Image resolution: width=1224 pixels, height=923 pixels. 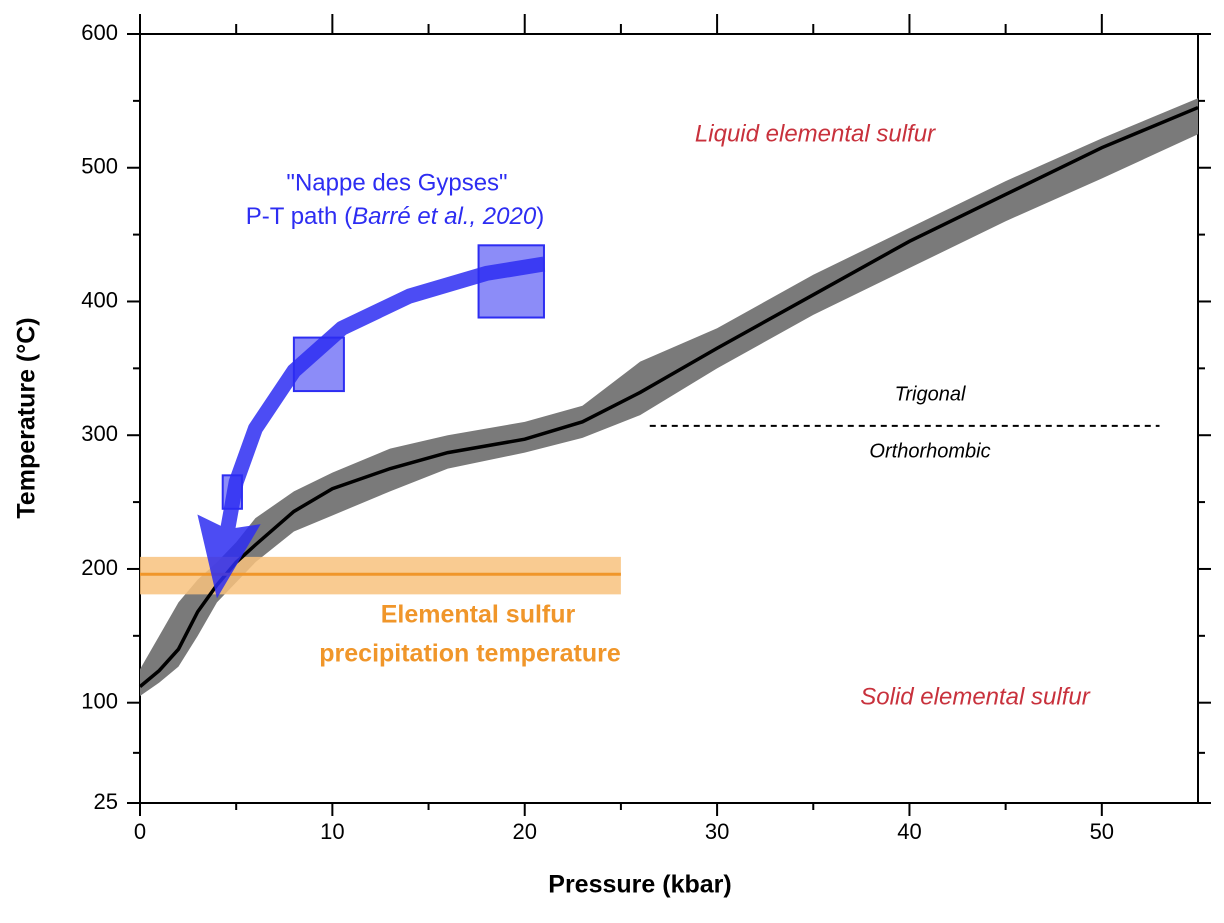 What do you see at coordinates (27, 417) in the screenshot?
I see `y-axis-label: Temperature (°C)` at bounding box center [27, 417].